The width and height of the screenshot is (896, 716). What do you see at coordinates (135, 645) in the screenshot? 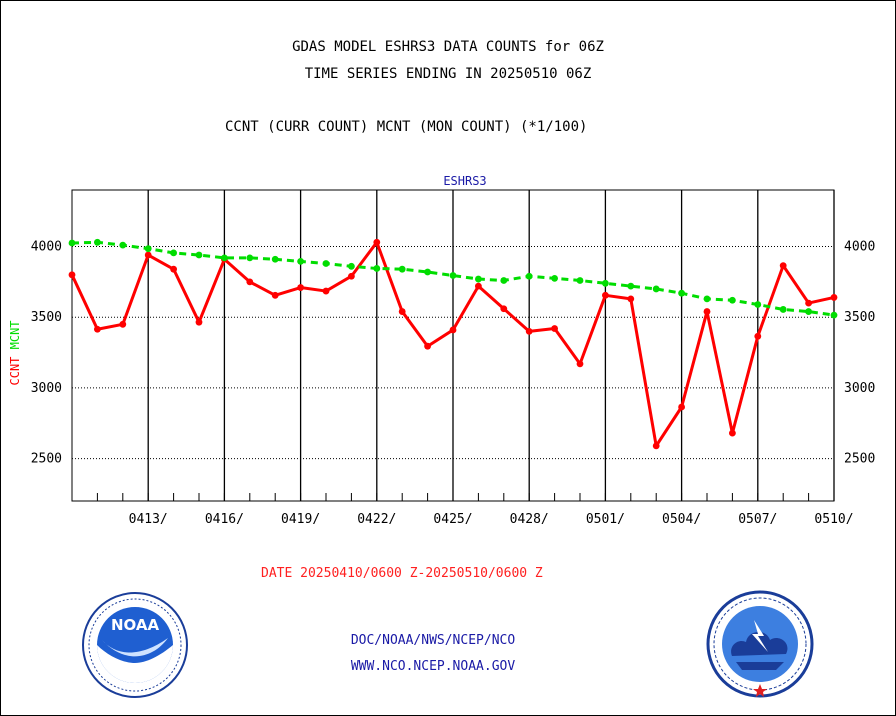
I see `noaa-logo-icon: NOAA` at bounding box center [135, 645].